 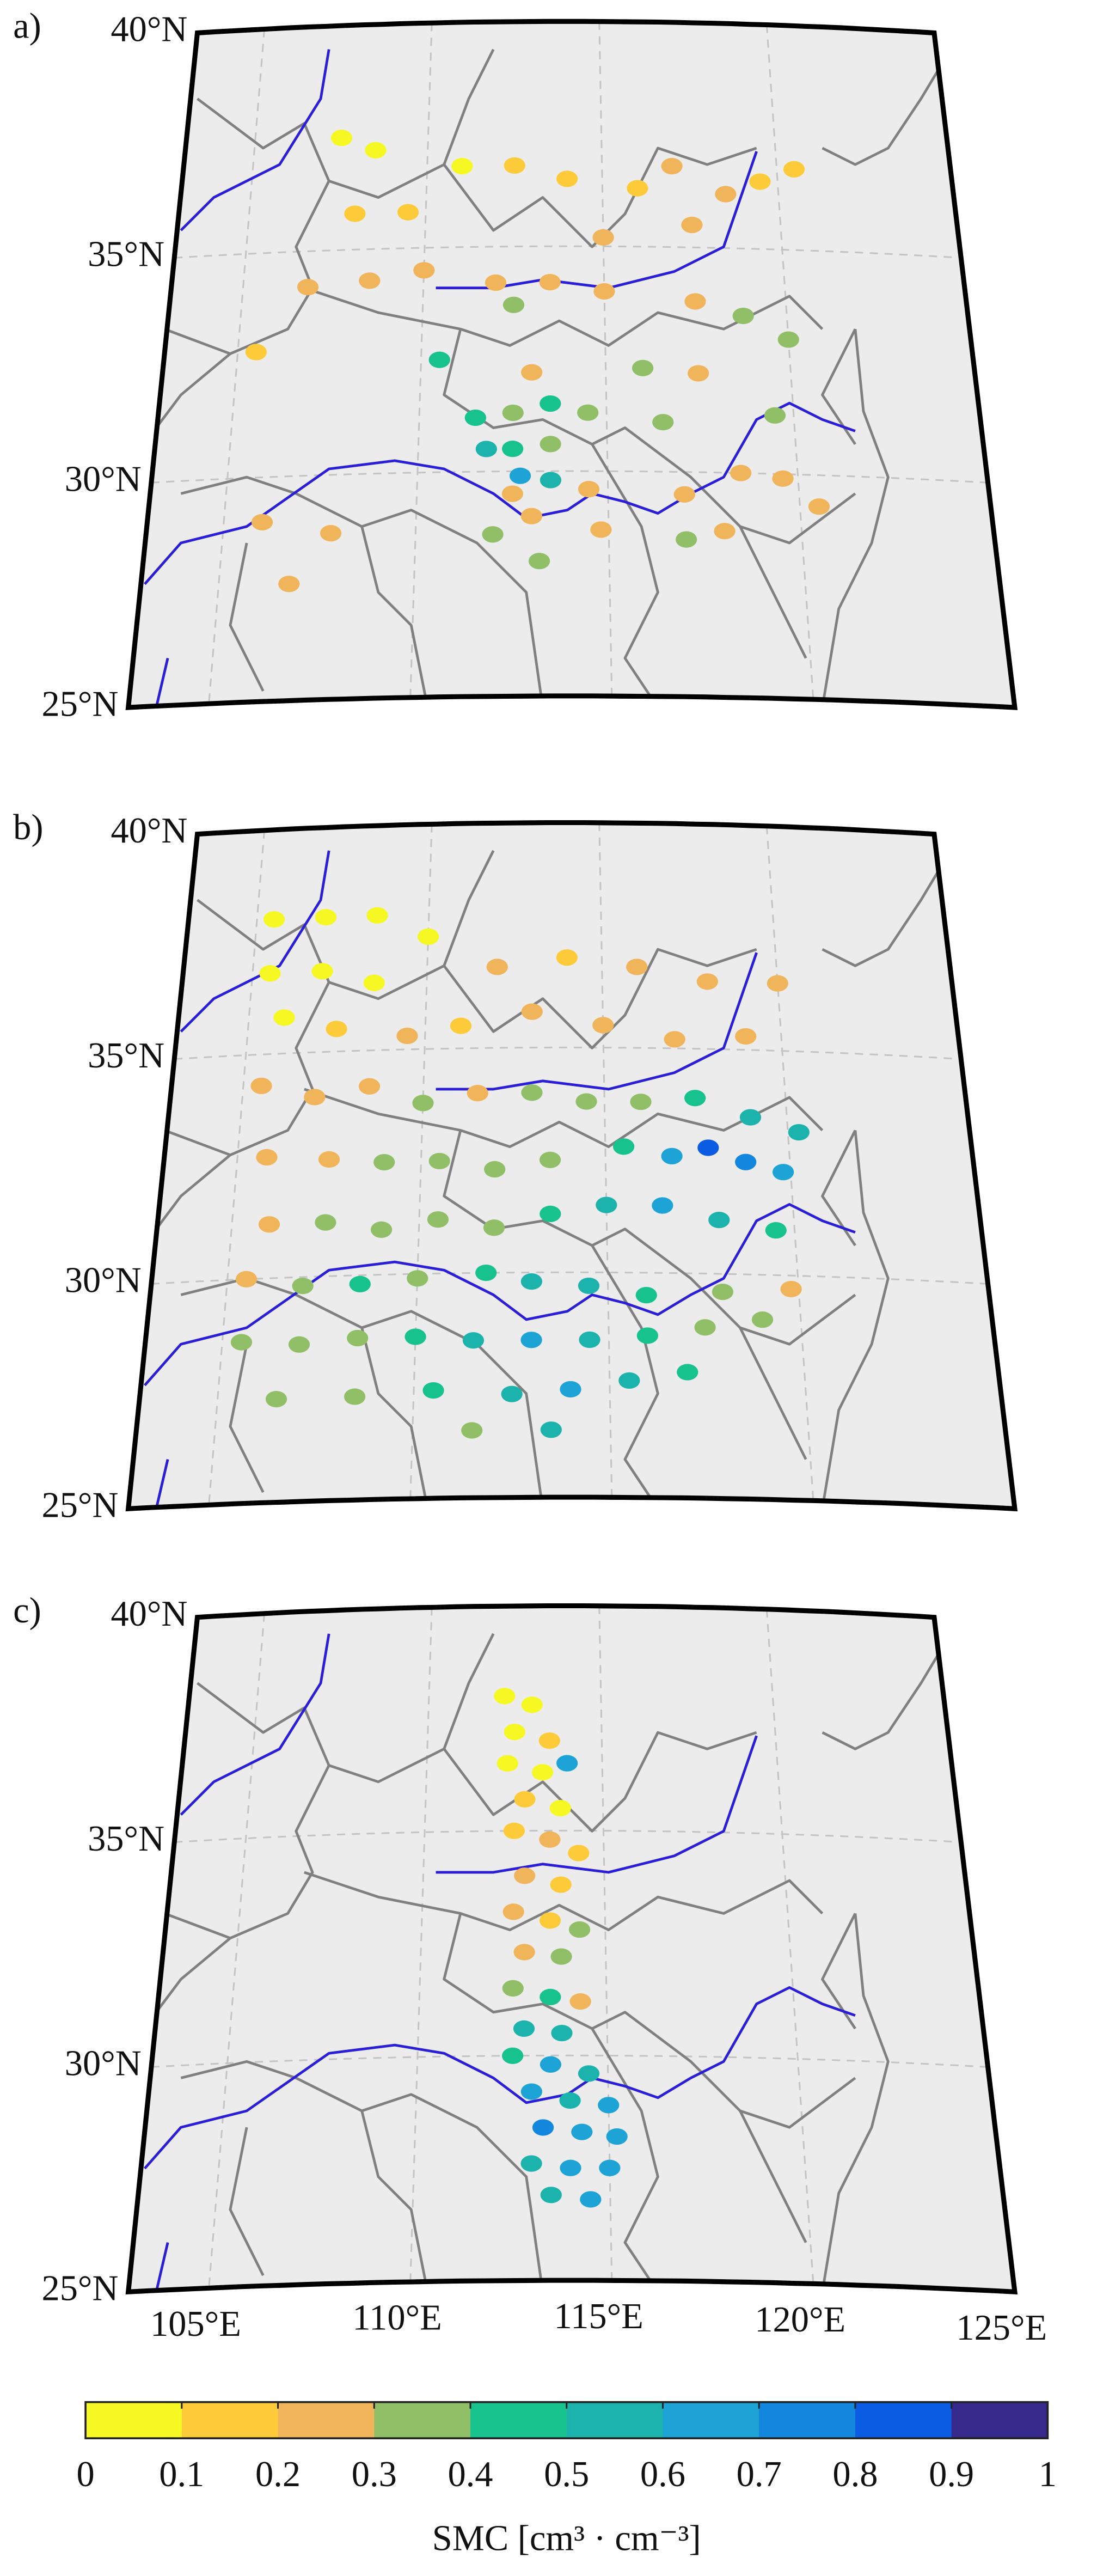 I want to click on colorbar-label: SMC [cm³ · cm⁻³], so click(x=566, y=2539).